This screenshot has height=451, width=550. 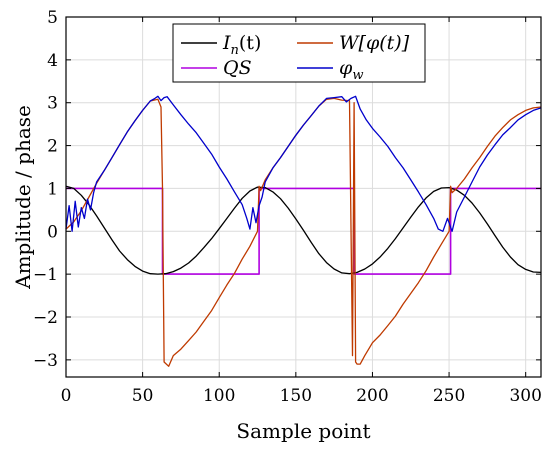 What do you see at coordinates (23, 197) in the screenshot?
I see `y-axis-title: Amplitude / phase` at bounding box center [23, 197].